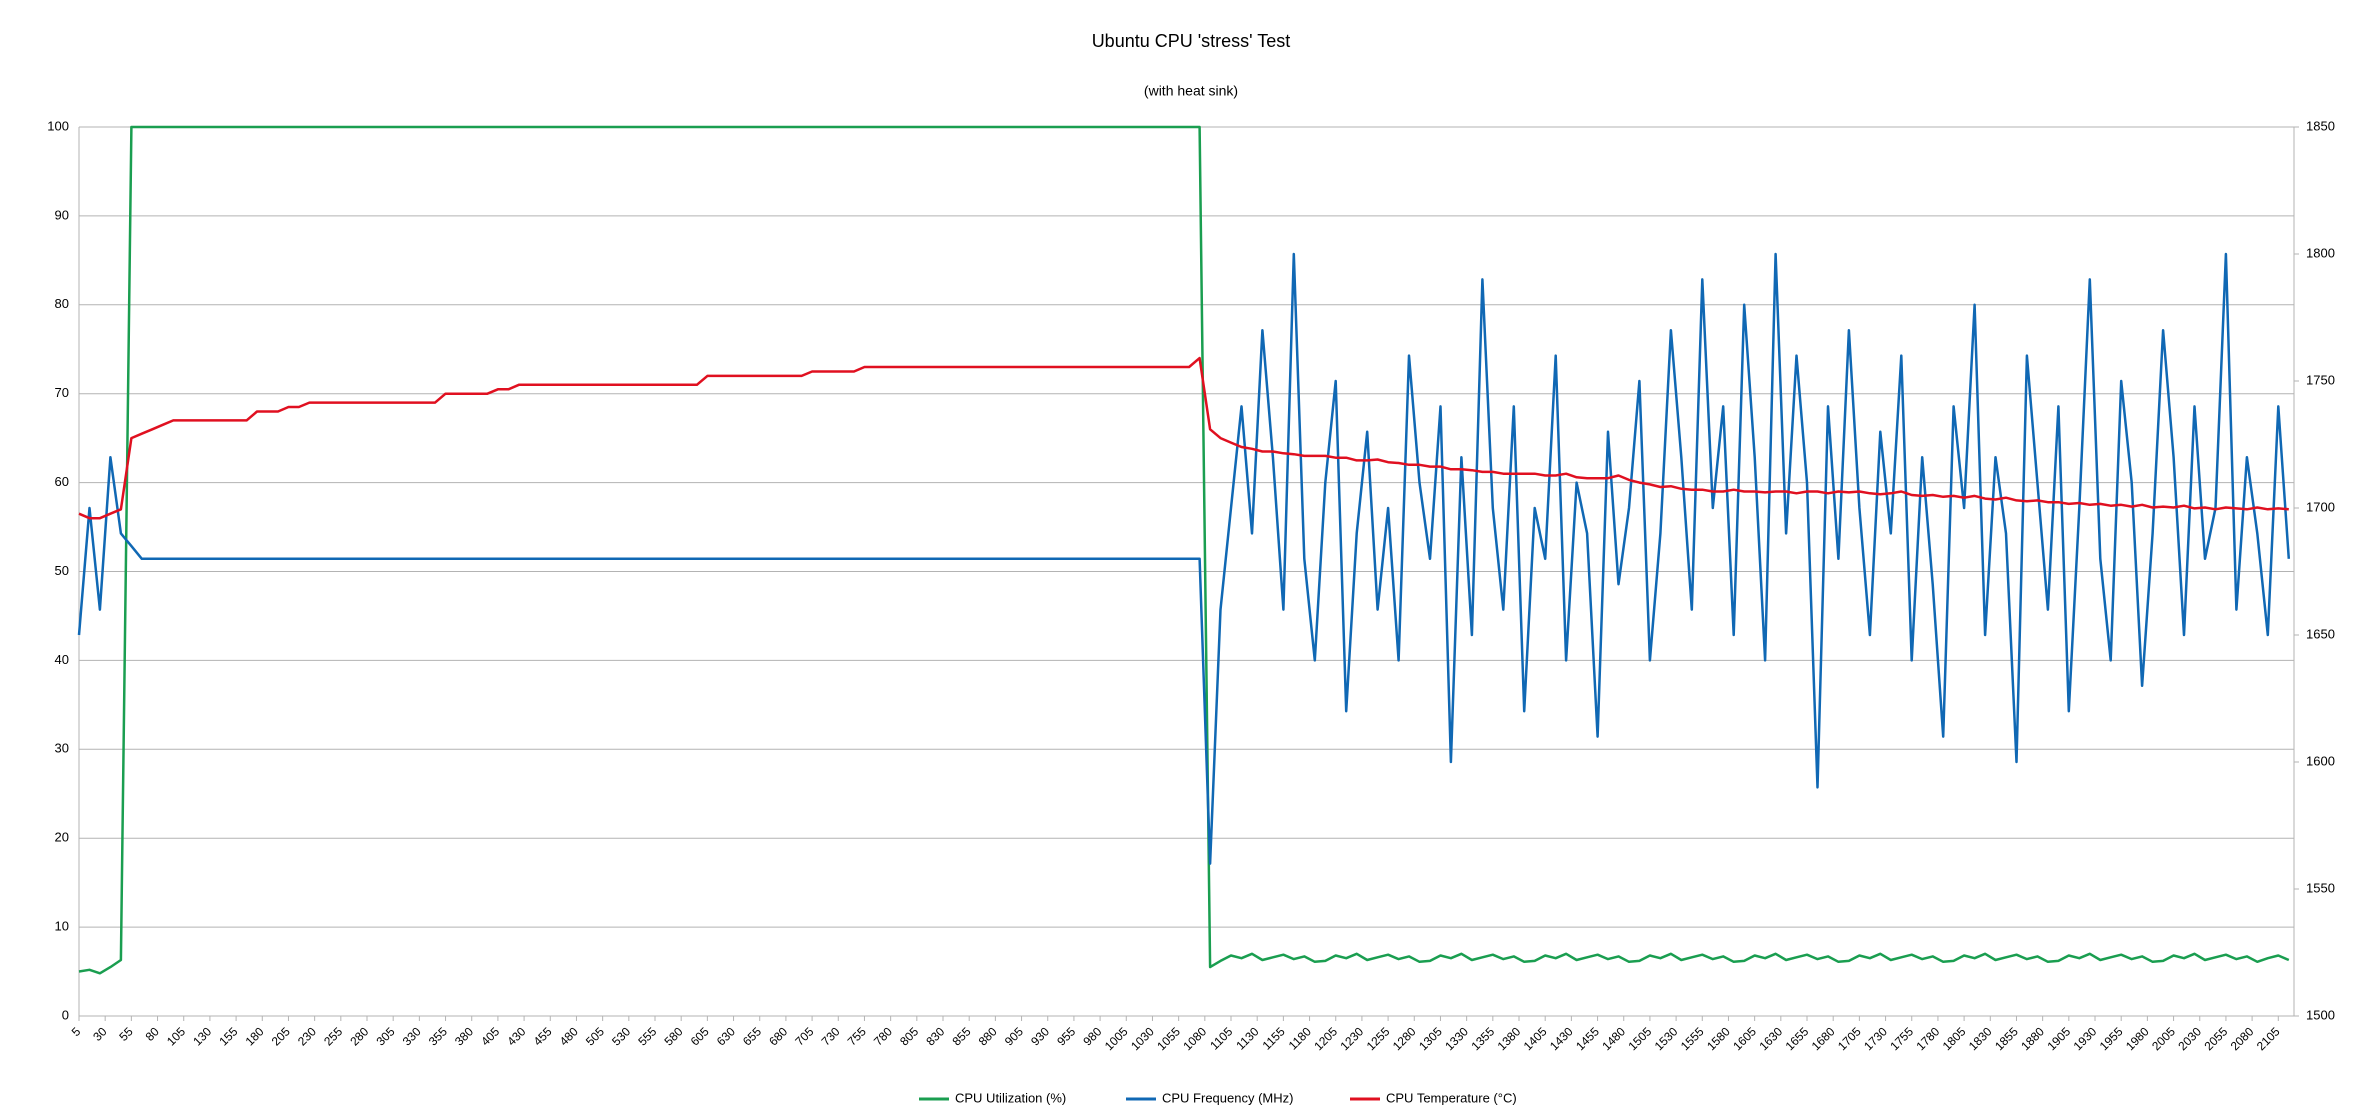  Describe the element at coordinates (988, 1036) in the screenshot. I see `x-tick-label: 880` at that location.